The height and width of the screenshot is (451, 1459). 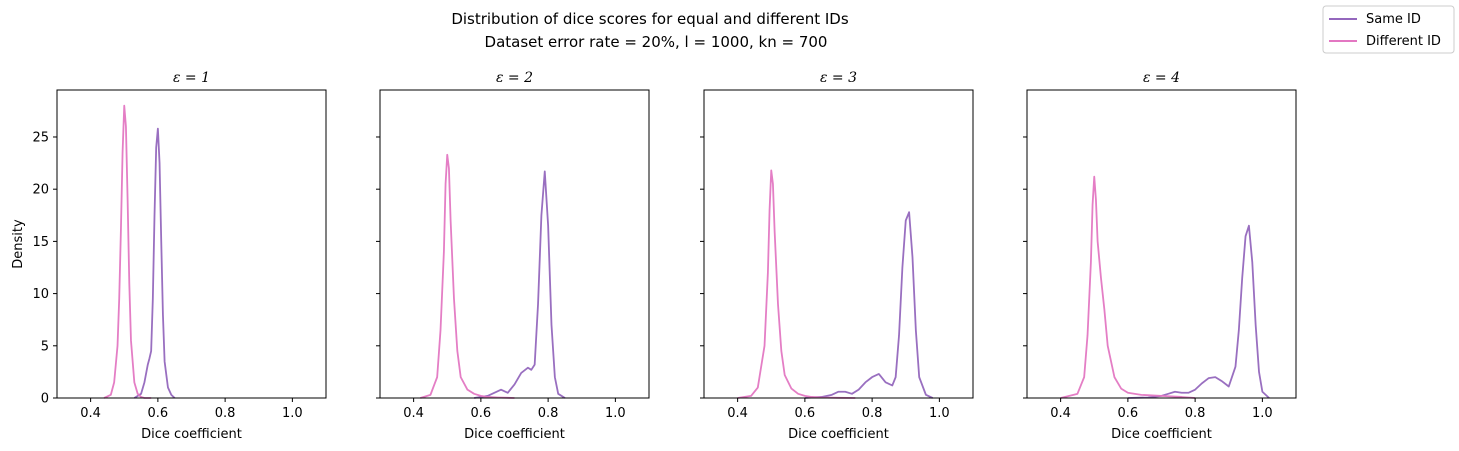 What do you see at coordinates (40, 294) in the screenshot?
I see `y-tick-label: 10` at bounding box center [40, 294].